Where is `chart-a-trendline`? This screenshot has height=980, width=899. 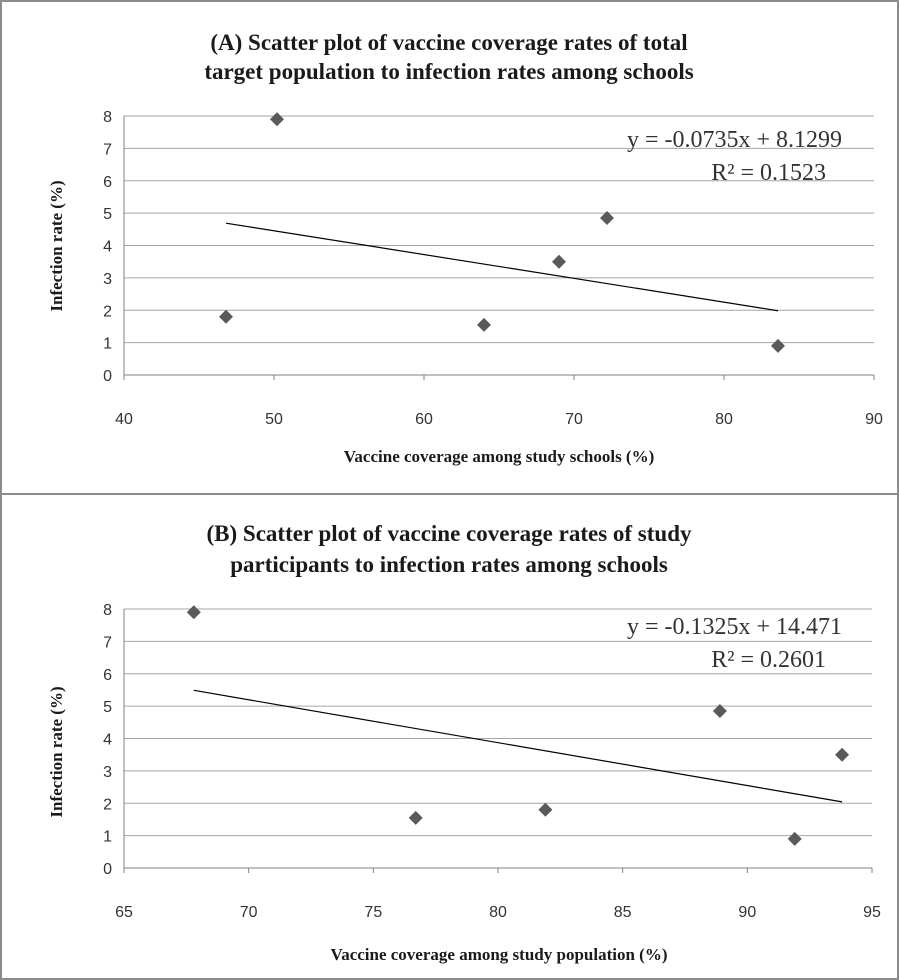
chart-a-trendline is located at coordinates (502, 267).